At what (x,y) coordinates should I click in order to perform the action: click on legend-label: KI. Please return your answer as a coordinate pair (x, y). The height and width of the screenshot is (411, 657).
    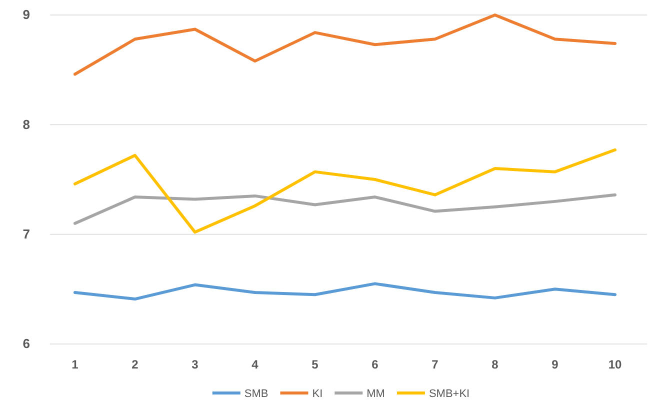
    Looking at the image, I should click on (317, 394).